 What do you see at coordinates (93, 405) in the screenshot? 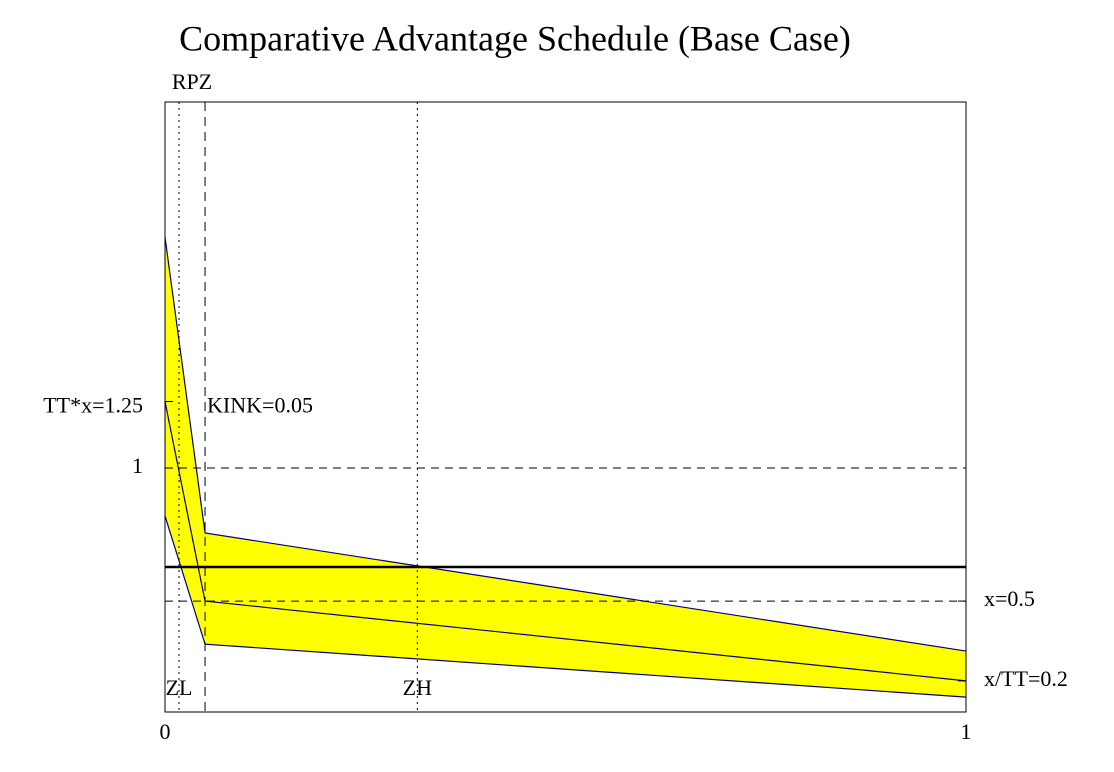
I see `left-label: TT*x=1.25` at bounding box center [93, 405].